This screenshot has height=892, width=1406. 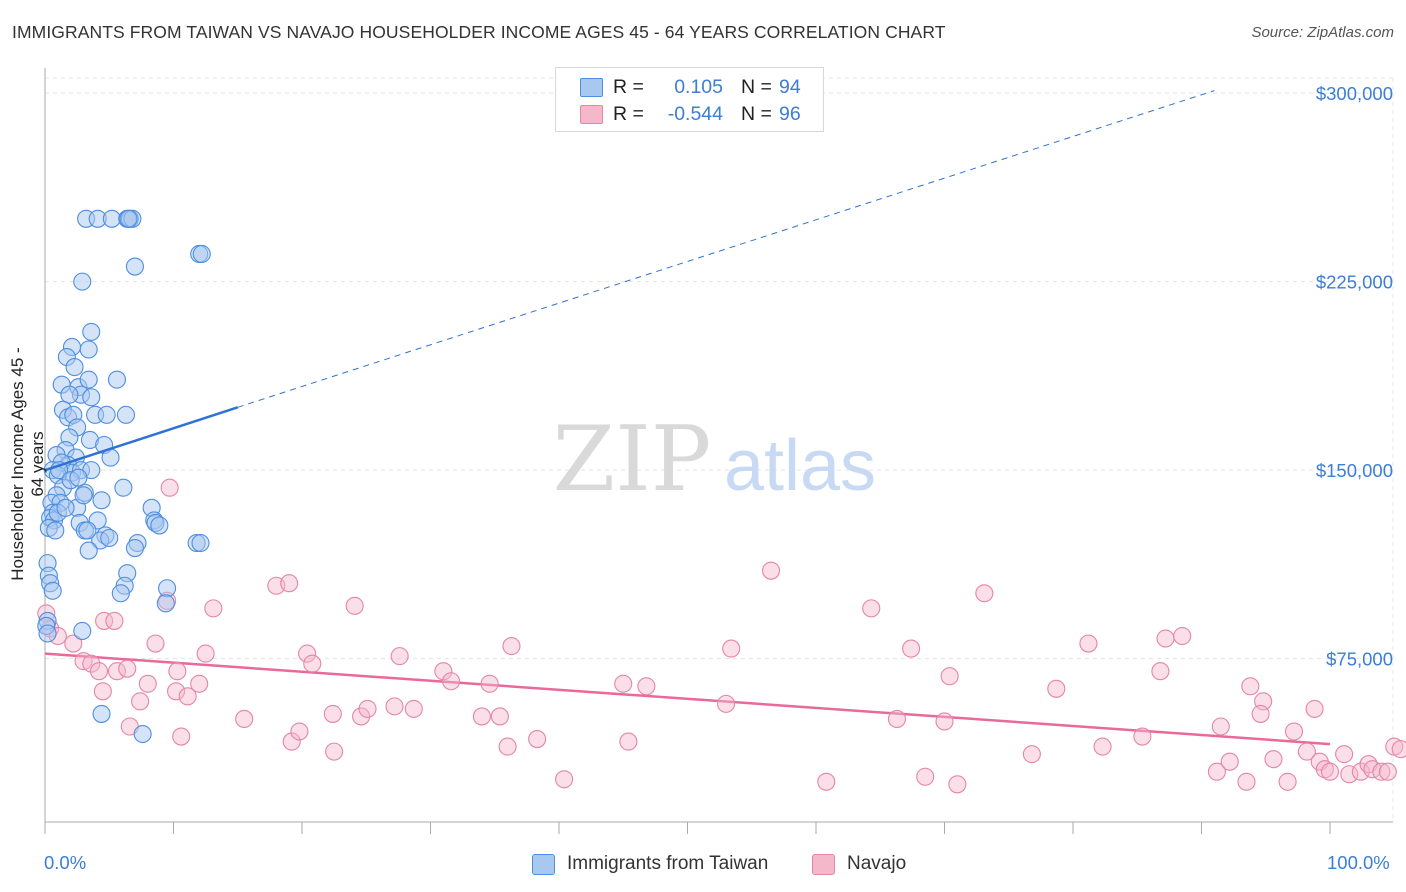 What do you see at coordinates (689, 99) in the screenshot?
I see `stats-box: R = 0.105 N = 94 R = -0.544 N = 96` at bounding box center [689, 99].